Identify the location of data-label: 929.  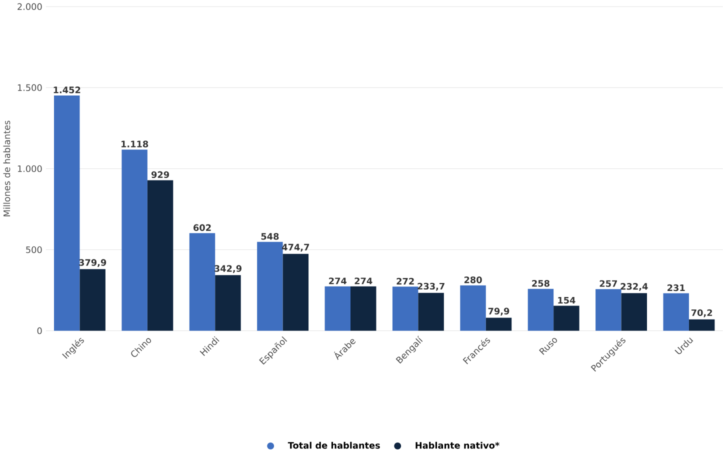
(160, 174).